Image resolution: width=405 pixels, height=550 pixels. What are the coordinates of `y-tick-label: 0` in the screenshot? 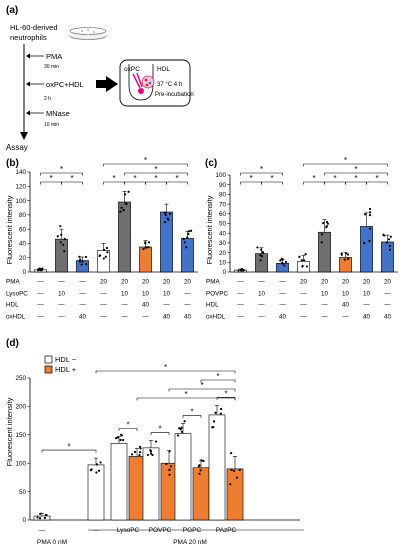 It's located at (24, 272).